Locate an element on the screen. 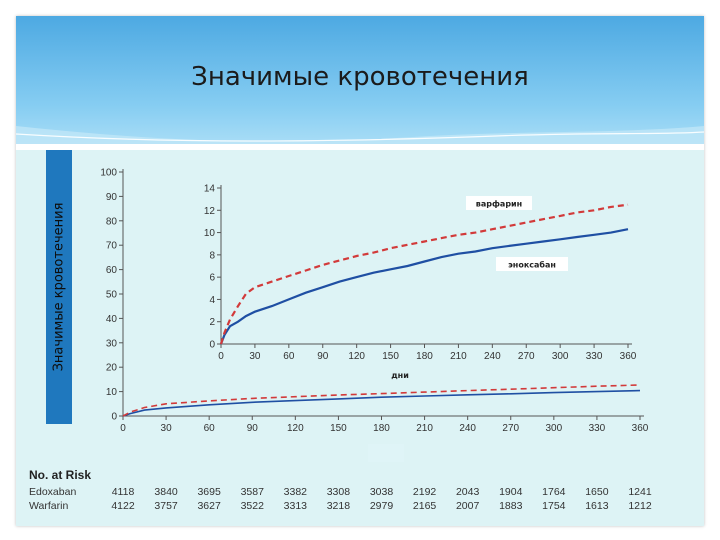 This screenshot has width=720, height=540. inset-series-edoxaban-line is located at coordinates (424, 286).